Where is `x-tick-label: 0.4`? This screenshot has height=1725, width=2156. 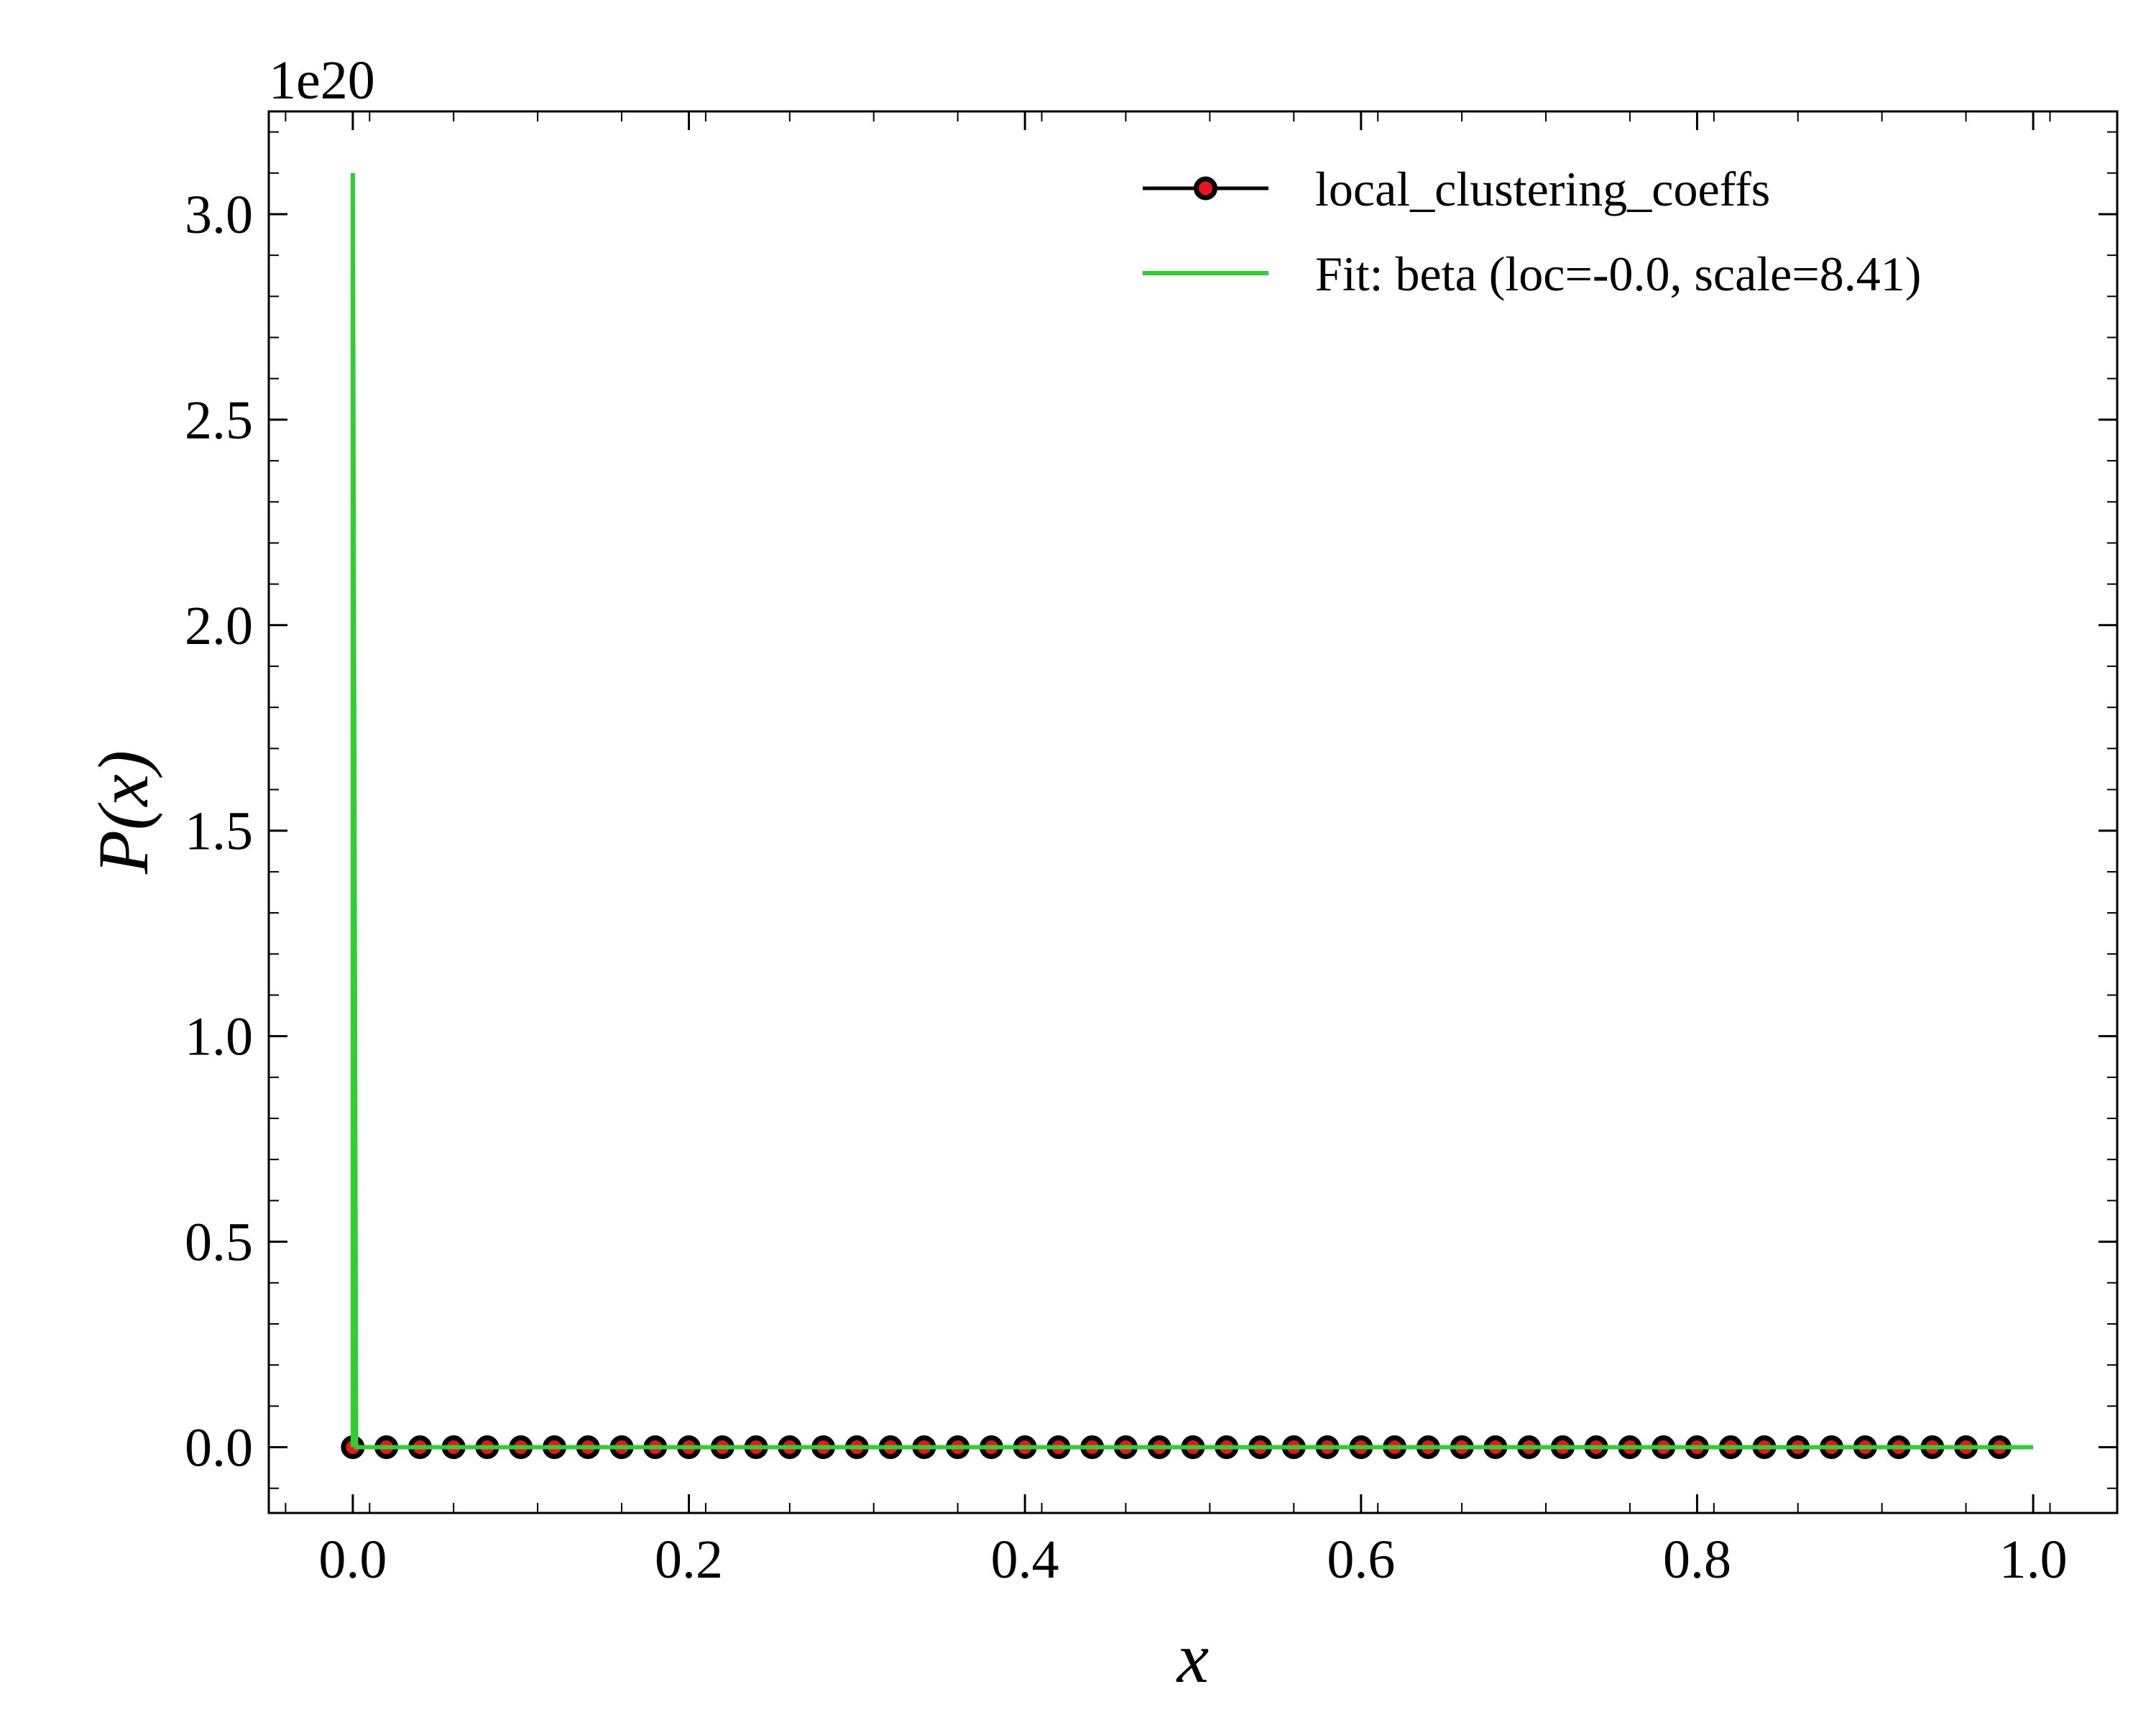
x-tick-label: 0.4 is located at coordinates (1025, 1560).